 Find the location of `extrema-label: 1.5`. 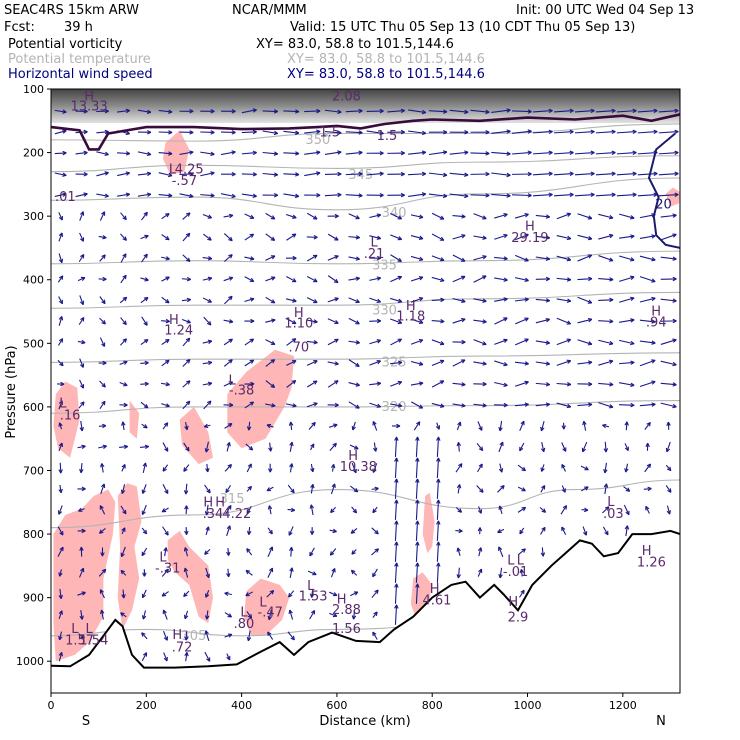

extrema-label: 1.5 is located at coordinates (387, 136).